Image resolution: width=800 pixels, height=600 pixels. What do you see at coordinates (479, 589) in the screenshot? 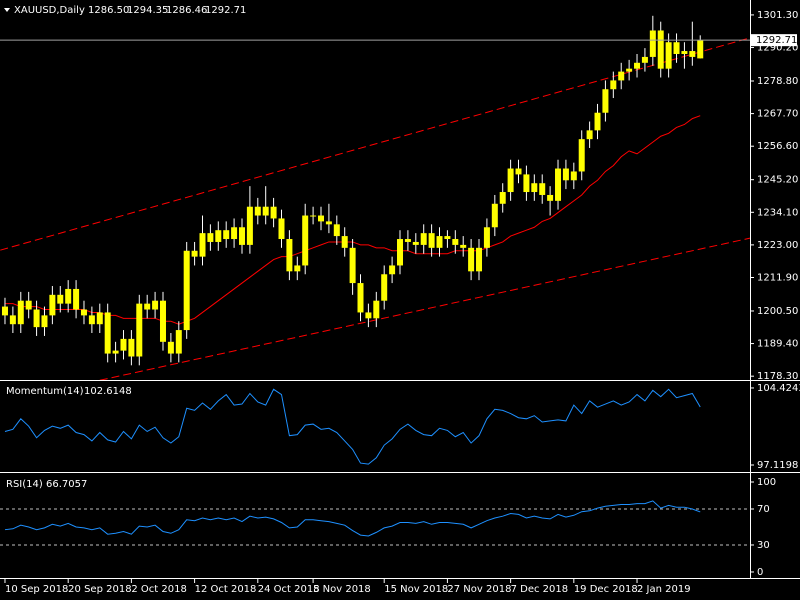
I see `x-tick-label: 27 Nov 2018` at bounding box center [479, 589].